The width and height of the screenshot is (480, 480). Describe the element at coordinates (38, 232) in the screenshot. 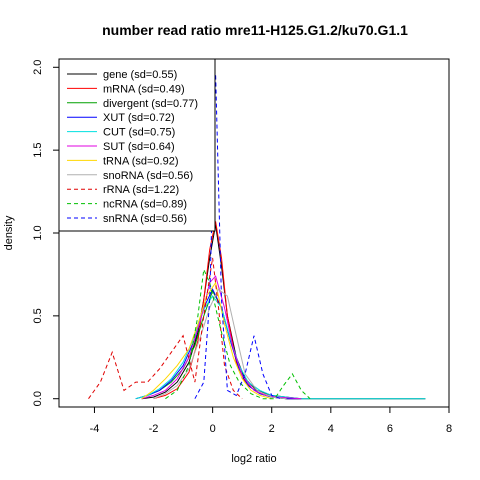

I see `y-tick-label: 1.0` at that location.